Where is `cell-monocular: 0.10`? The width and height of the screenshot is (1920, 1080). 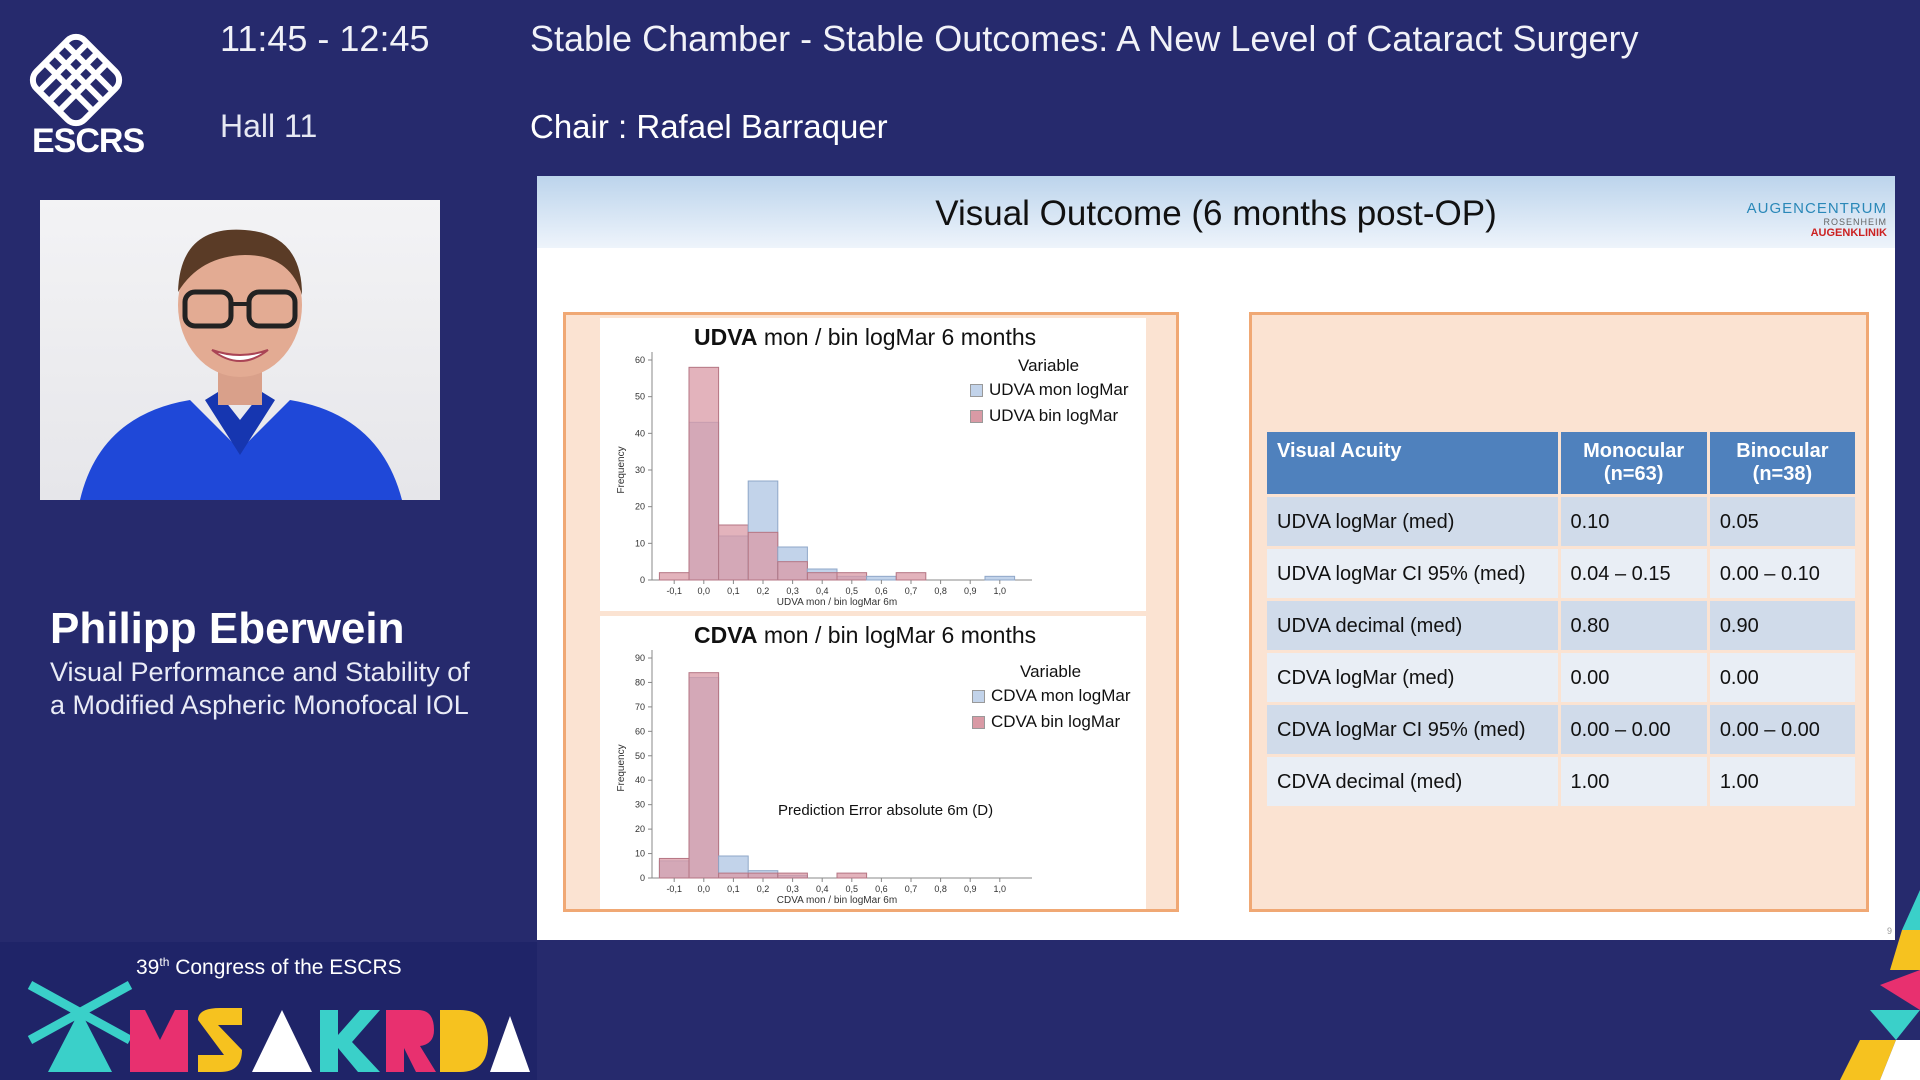 cell-monocular: 0.10 is located at coordinates (1633, 521).